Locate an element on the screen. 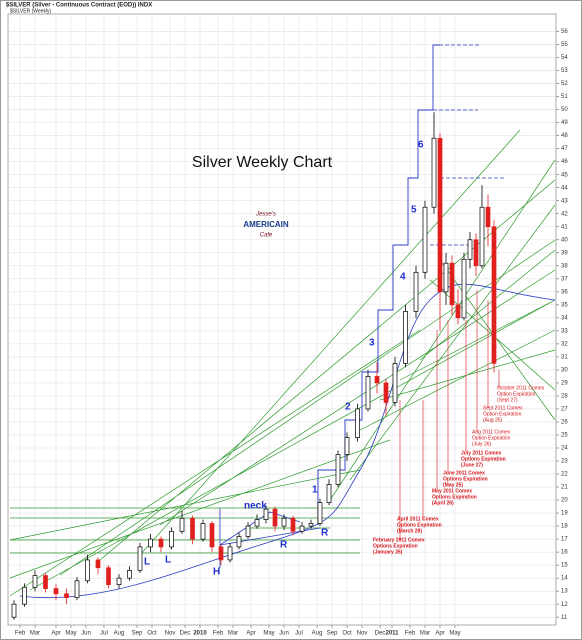 This screenshot has width=582, height=640. x-tick-label: Aug is located at coordinates (119, 634).